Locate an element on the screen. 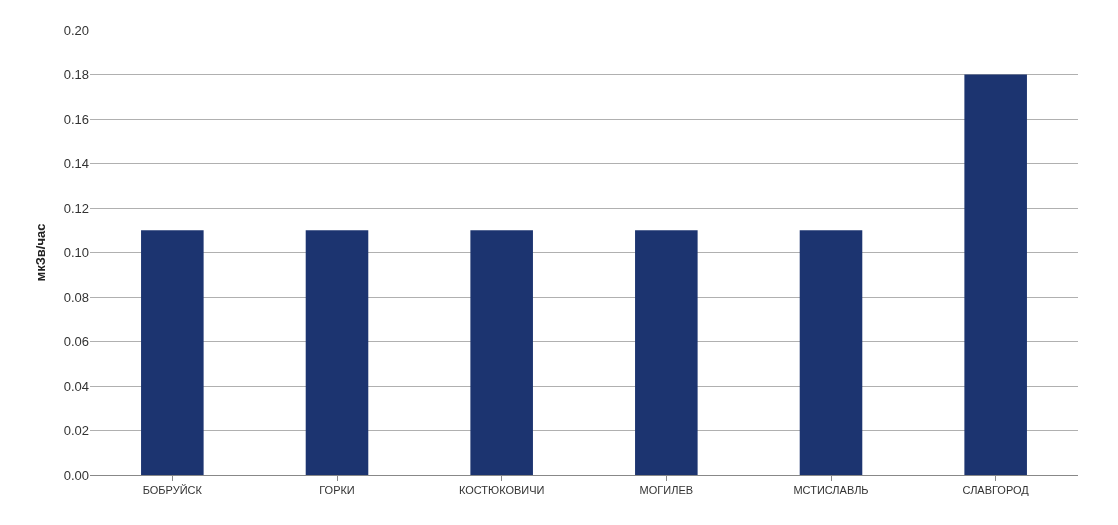 This screenshot has width=1118, height=525. y-tick-label: 0.00 is located at coordinates (76, 475).